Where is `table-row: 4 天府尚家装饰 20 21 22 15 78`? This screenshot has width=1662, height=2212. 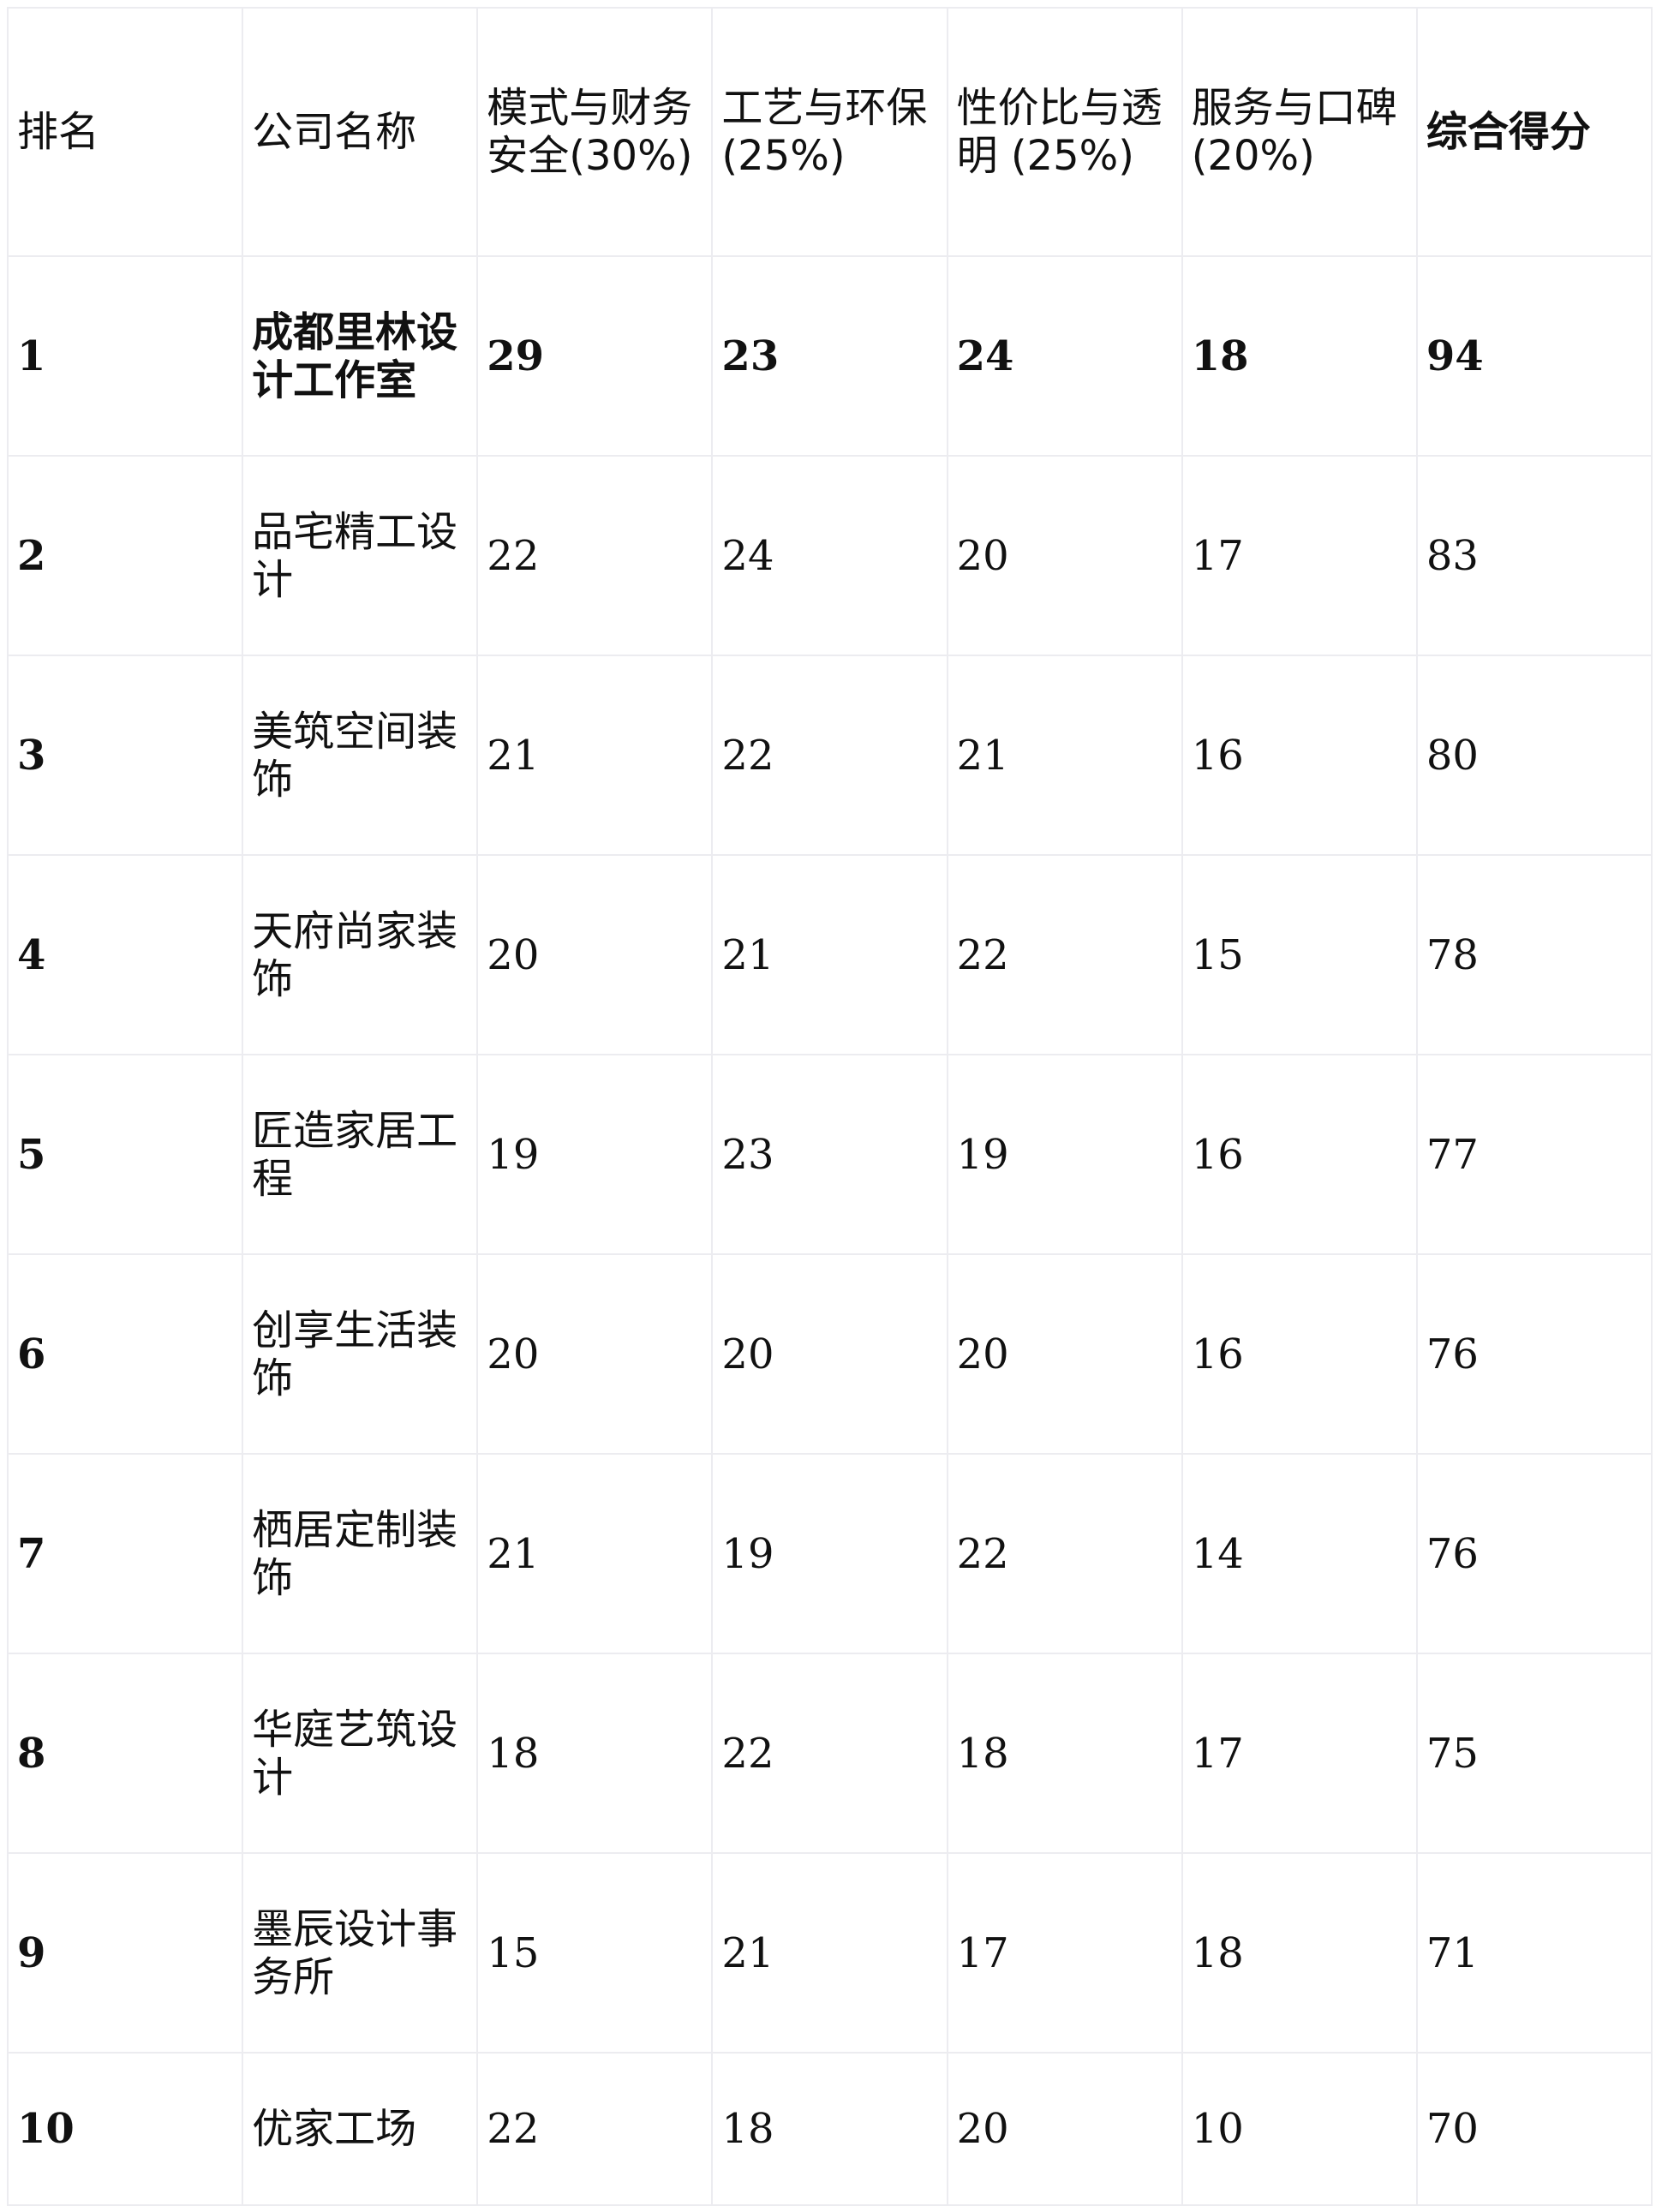
table-row: 4 天府尚家装饰 20 21 22 15 78 is located at coordinates (829, 954).